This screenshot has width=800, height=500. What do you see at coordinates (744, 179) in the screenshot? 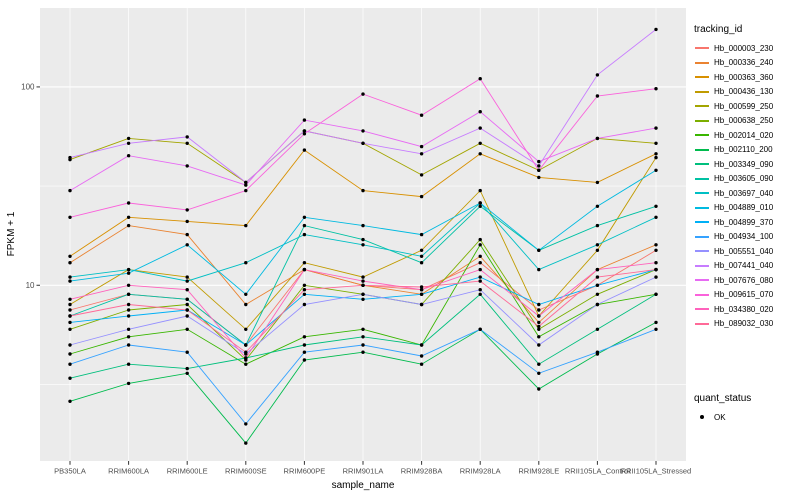
I see `legend-entry-label: Hb_003605_090` at bounding box center [744, 179].